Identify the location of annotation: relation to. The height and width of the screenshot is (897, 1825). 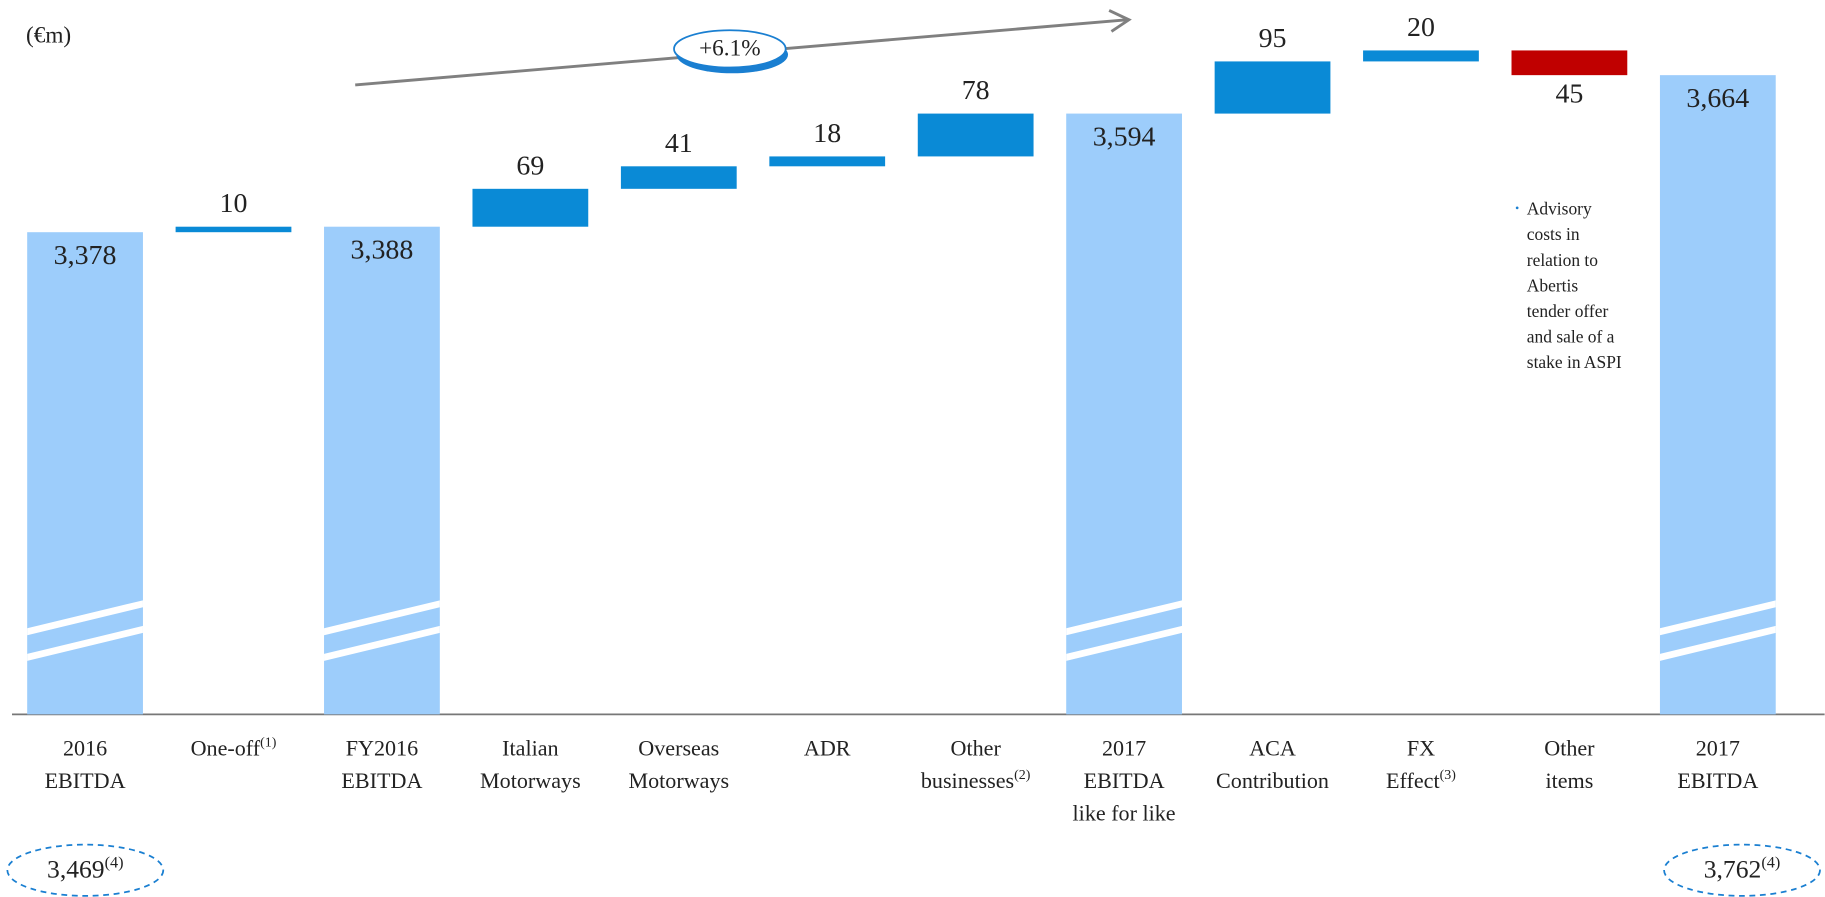
(1562, 260).